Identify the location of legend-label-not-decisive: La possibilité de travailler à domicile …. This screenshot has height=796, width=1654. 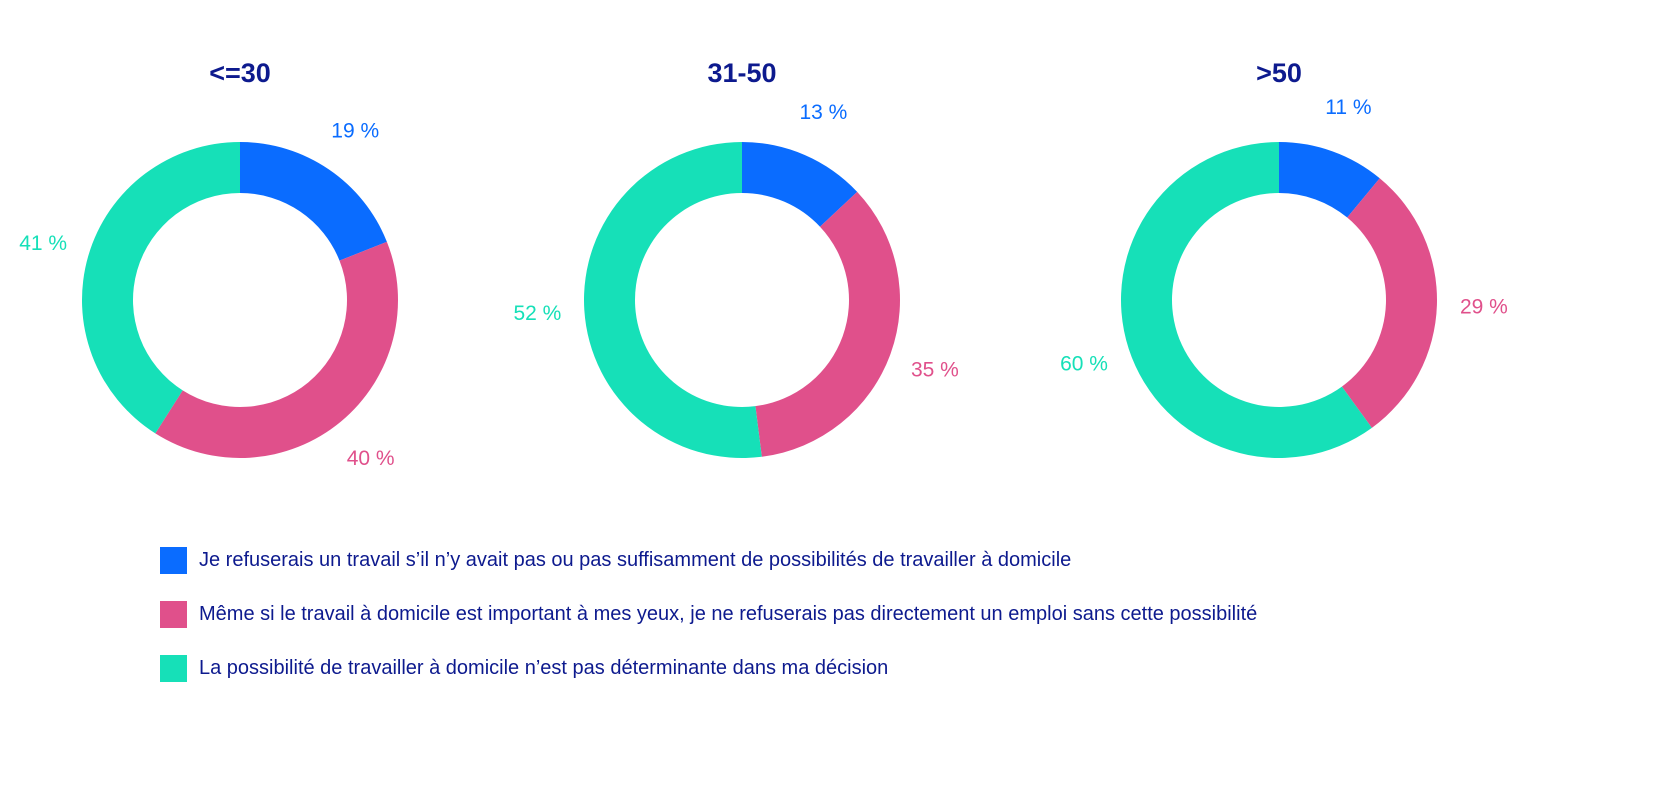
(544, 667).